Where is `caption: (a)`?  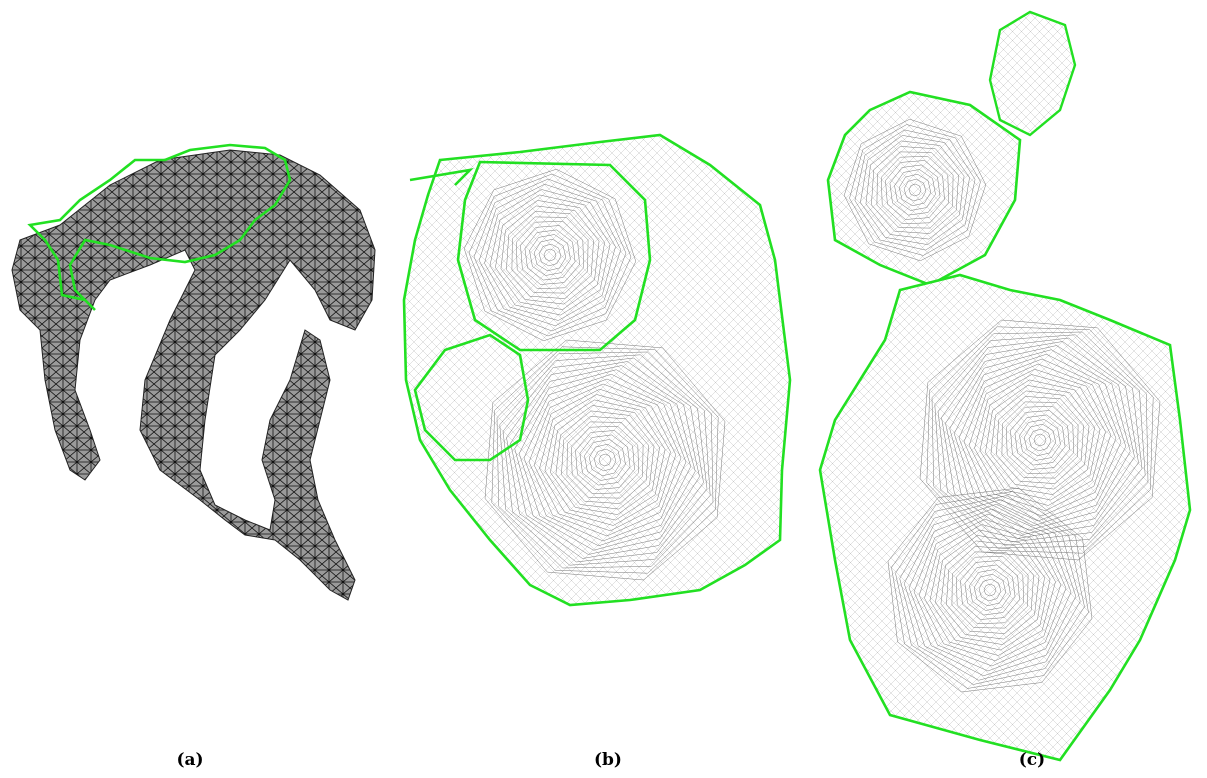 caption: (a) is located at coordinates (189, 760).